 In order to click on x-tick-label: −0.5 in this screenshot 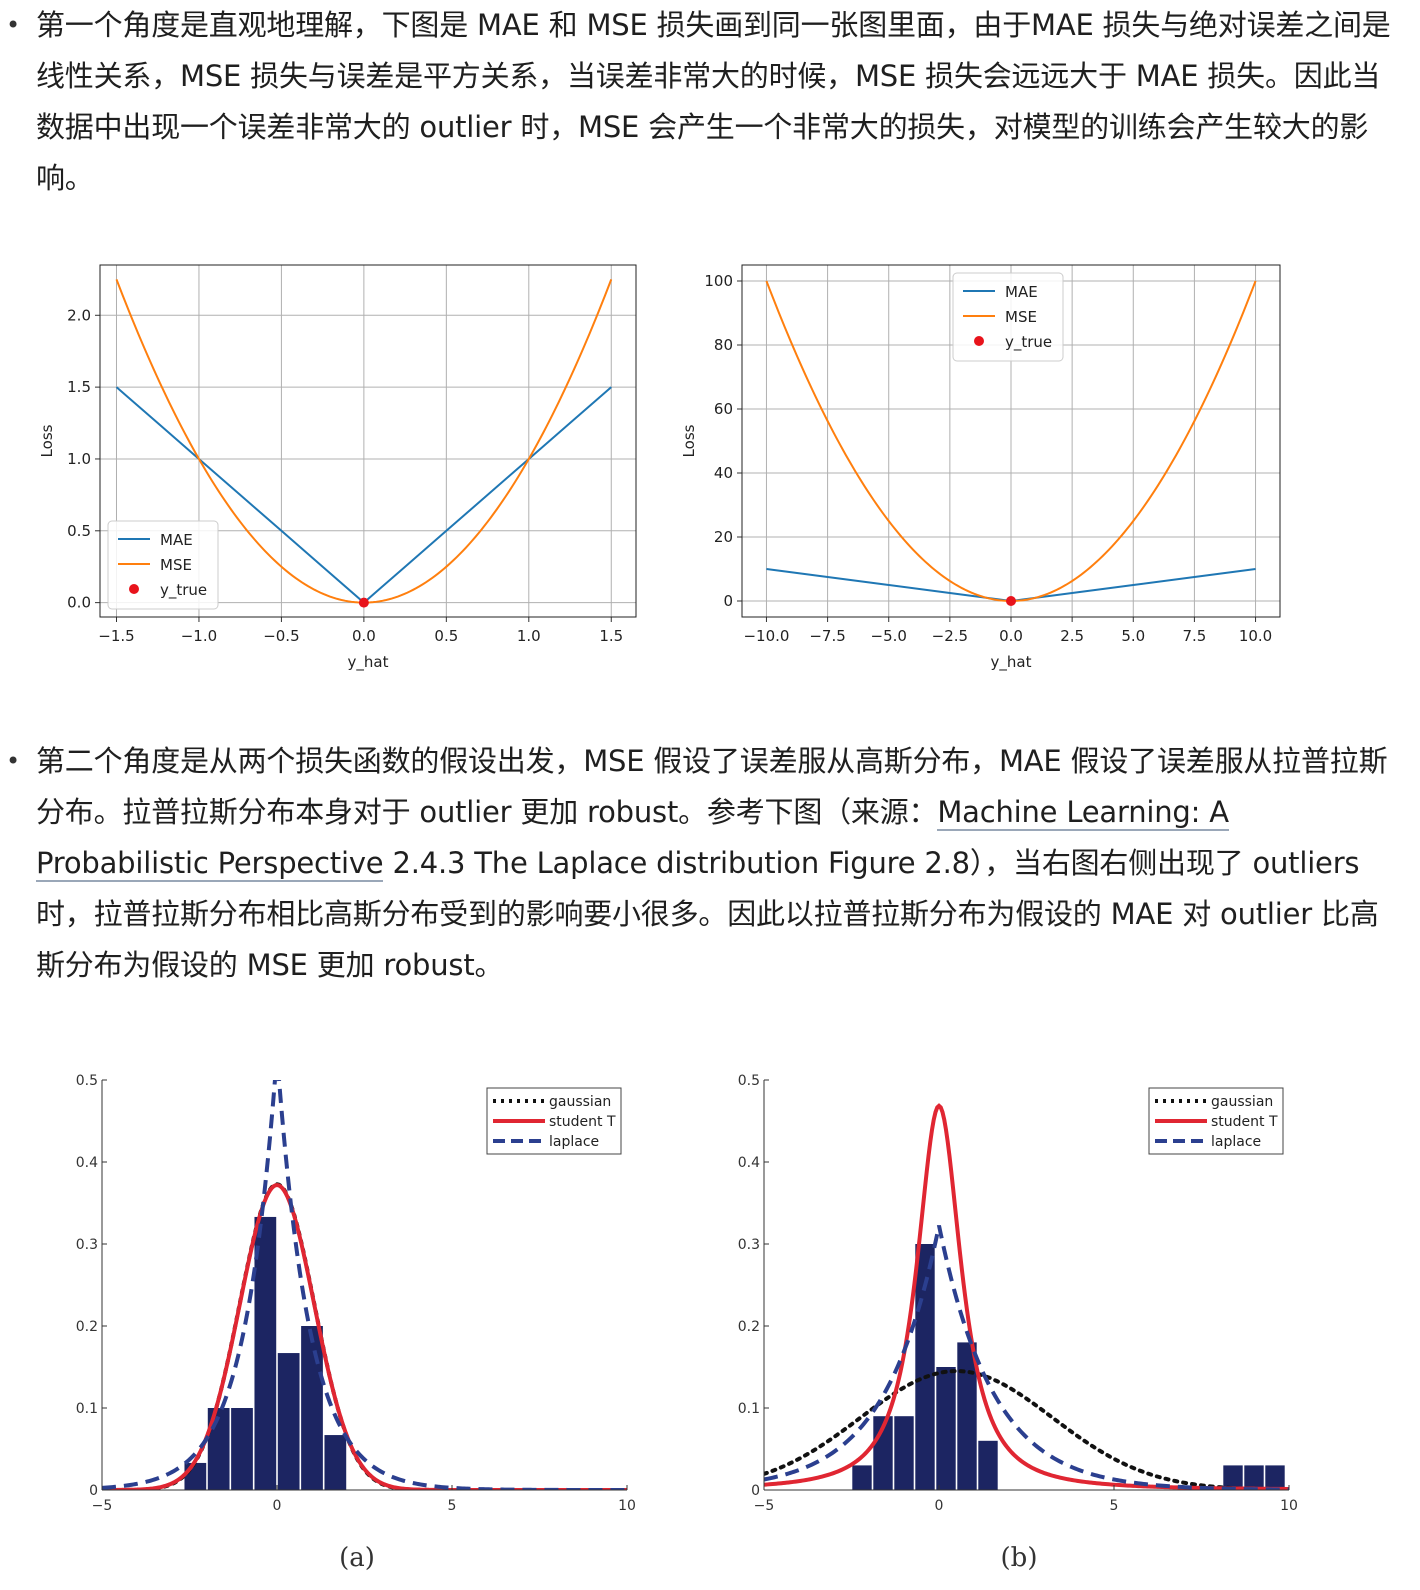, I will do `click(281, 636)`.